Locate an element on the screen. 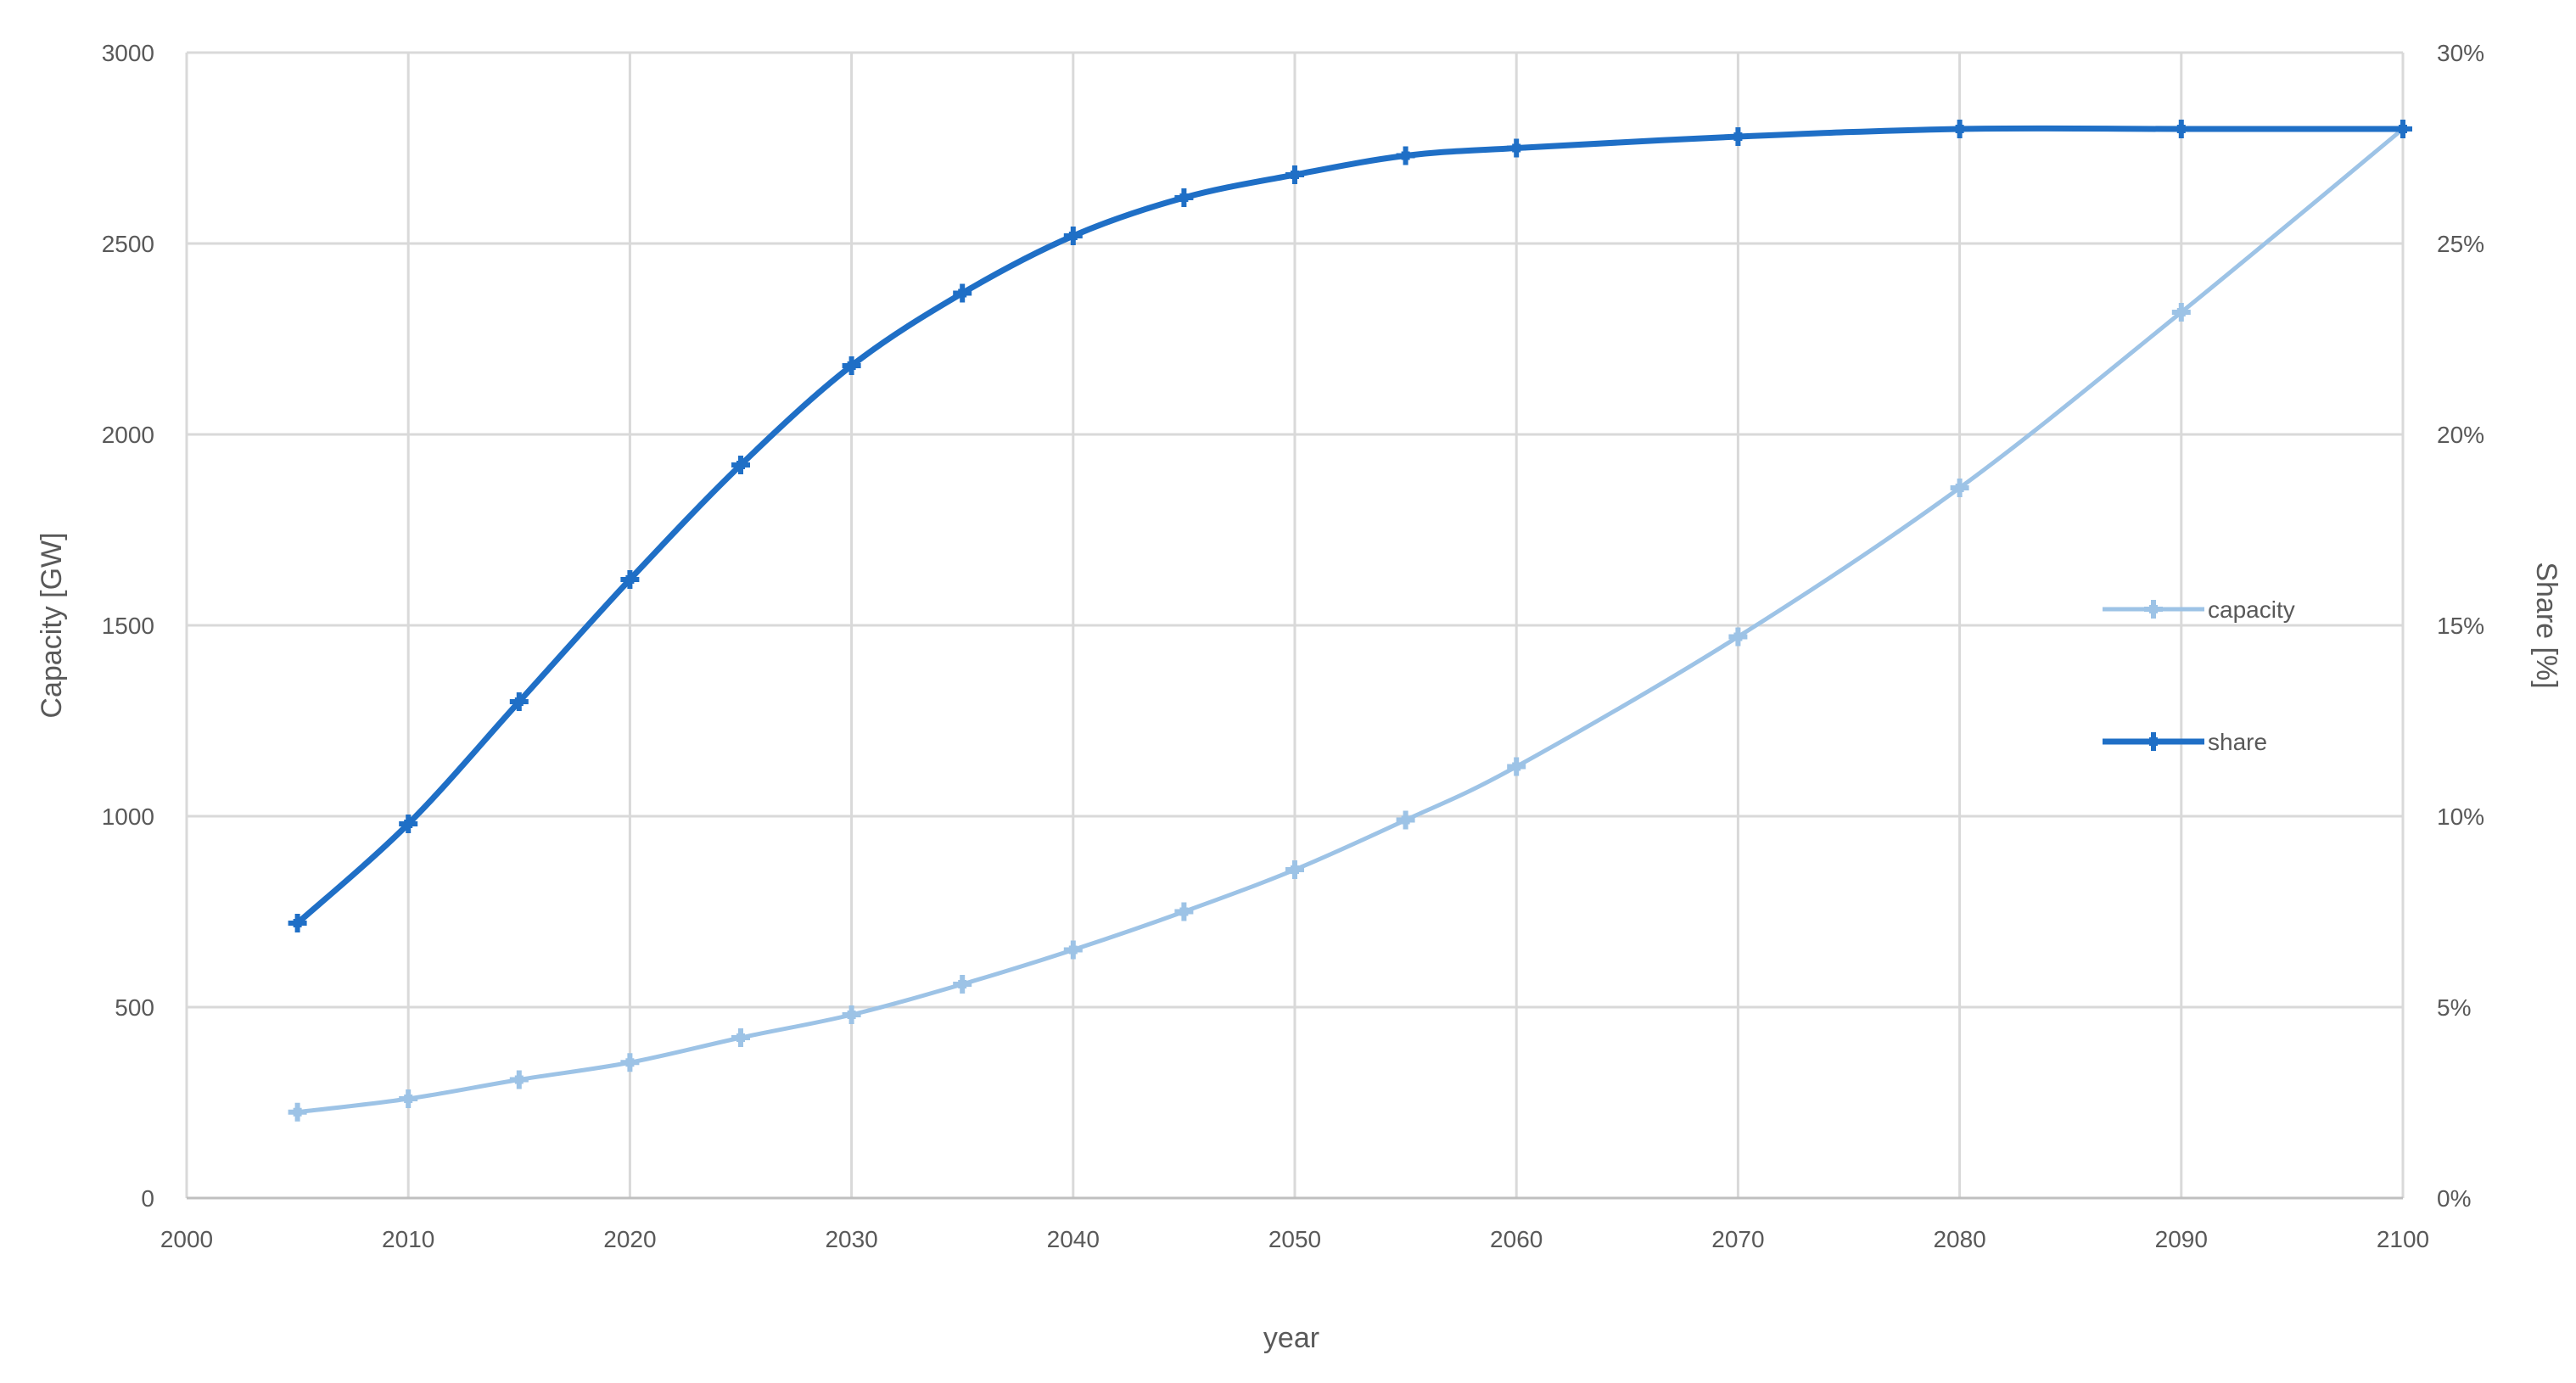  x-tick-label: 2030 is located at coordinates (851, 1239).